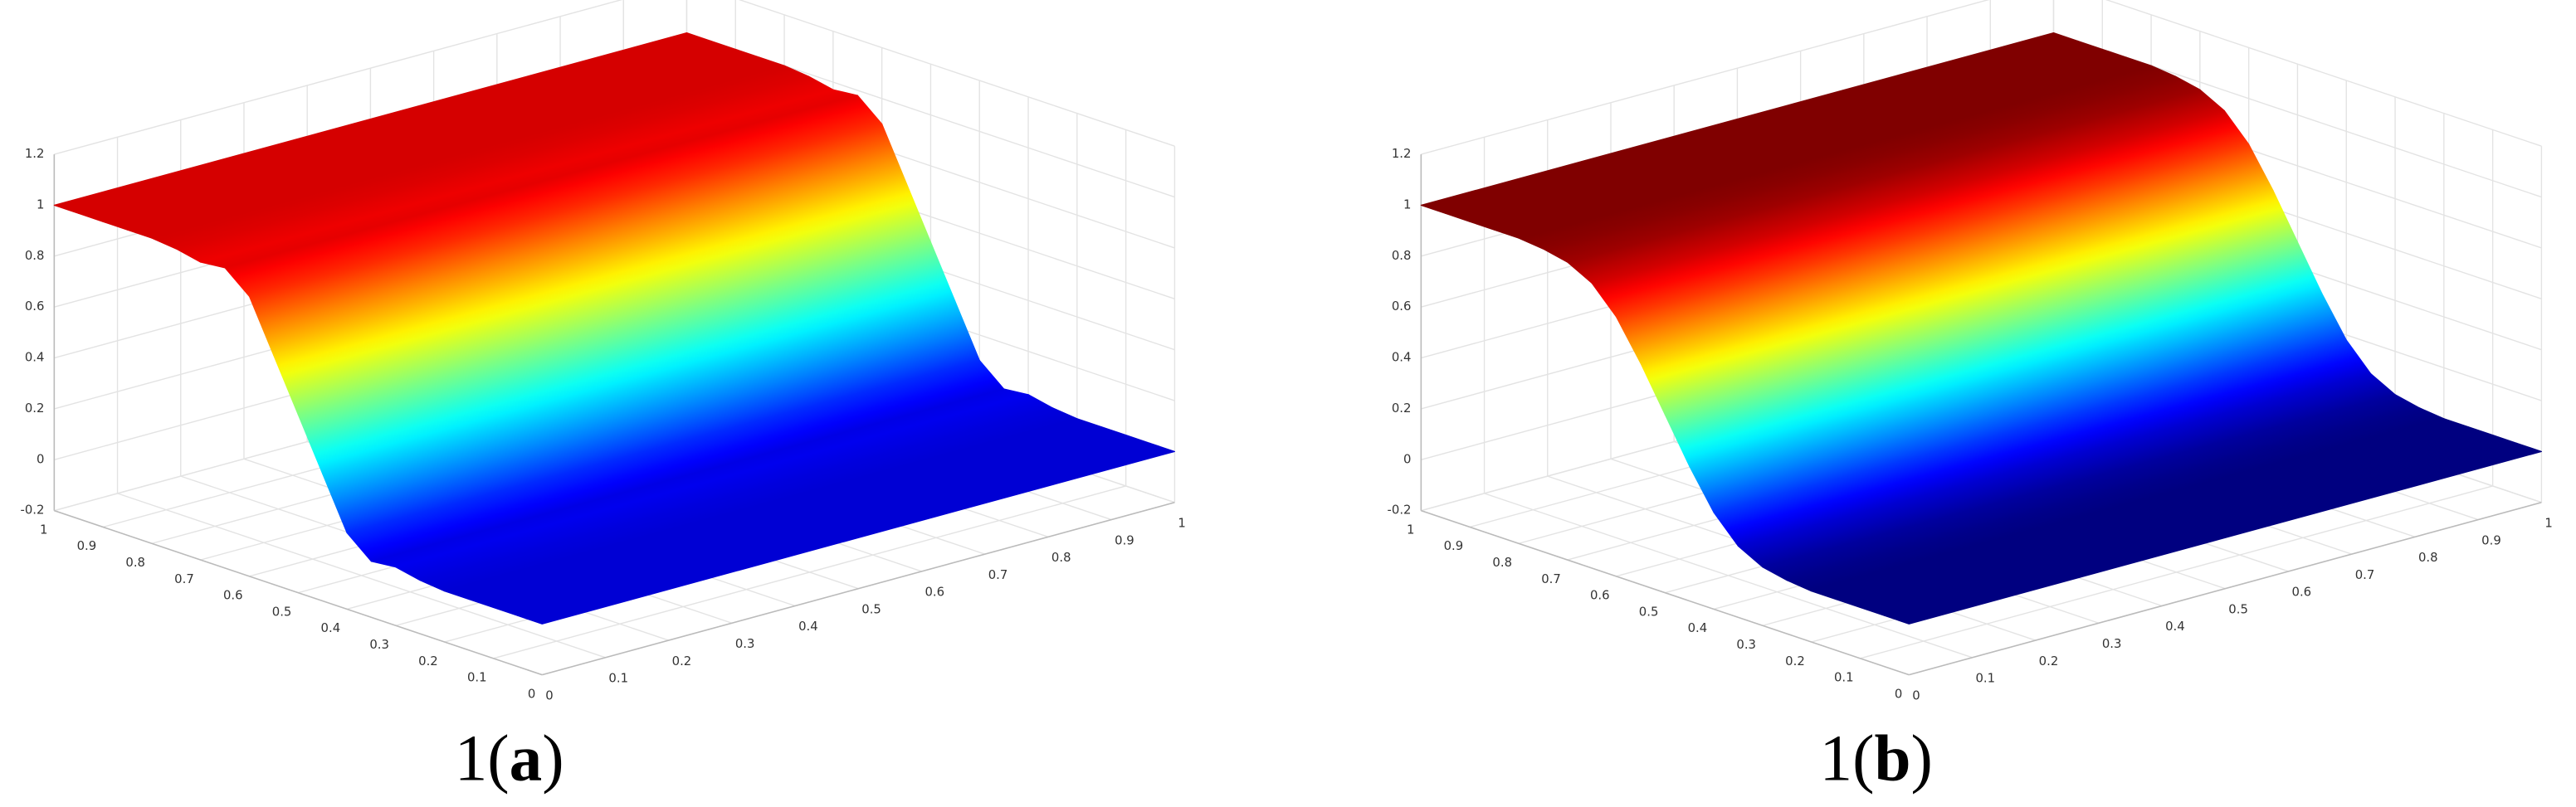 The width and height of the screenshot is (2576, 807). I want to click on caption: 1(a), so click(509, 758).